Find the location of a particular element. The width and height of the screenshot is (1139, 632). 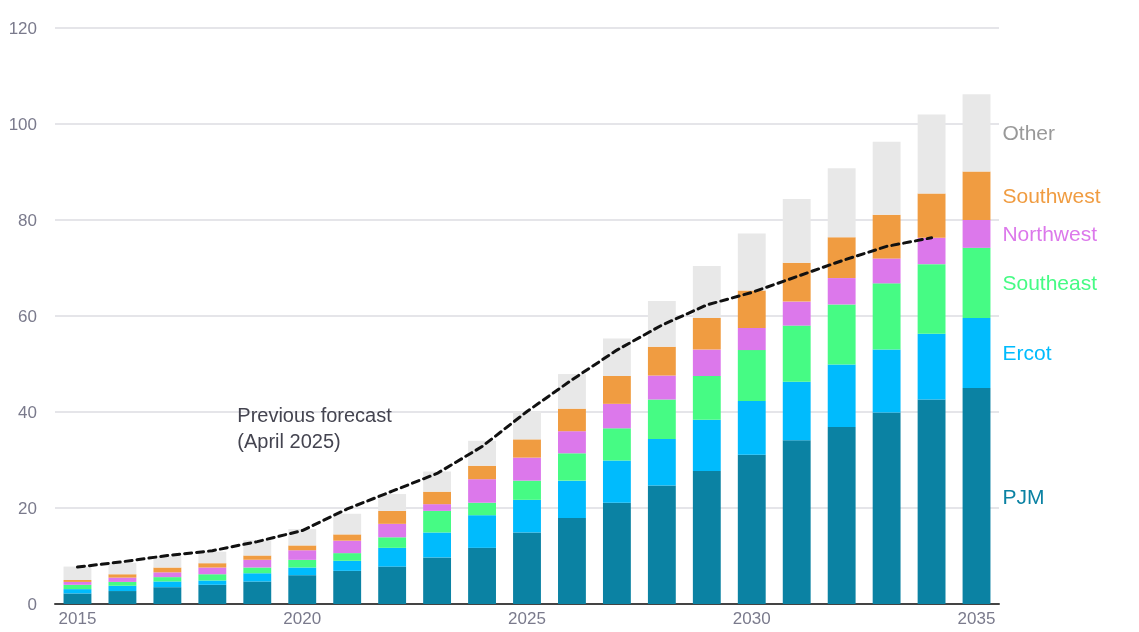

y-tick-label: 40 is located at coordinates (27, 412).